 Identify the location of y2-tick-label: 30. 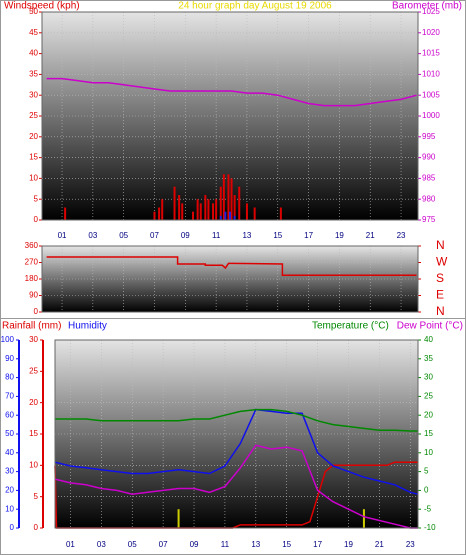
(428, 377).